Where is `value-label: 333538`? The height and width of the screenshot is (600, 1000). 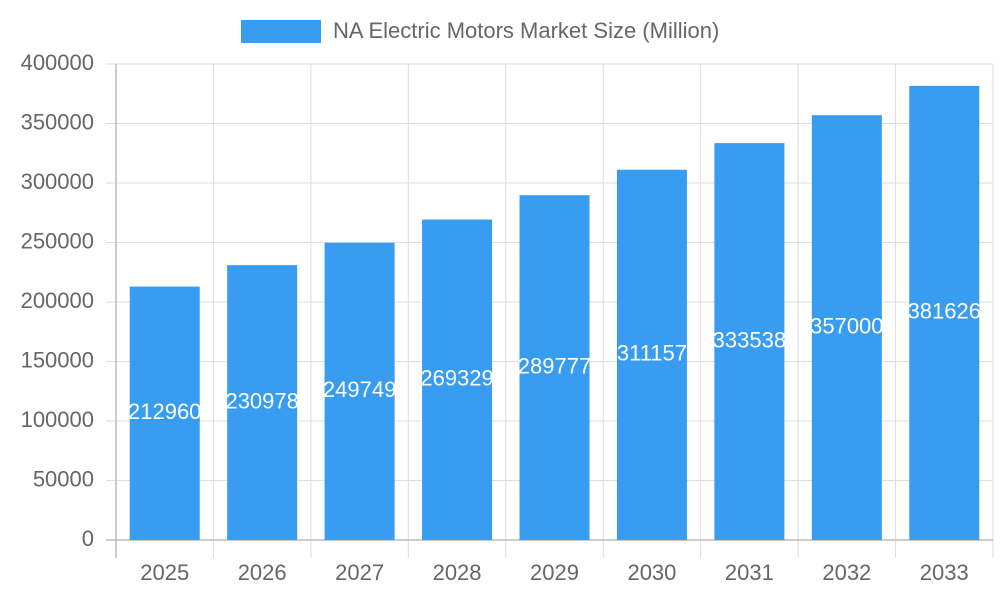 value-label: 333538 is located at coordinates (749, 339).